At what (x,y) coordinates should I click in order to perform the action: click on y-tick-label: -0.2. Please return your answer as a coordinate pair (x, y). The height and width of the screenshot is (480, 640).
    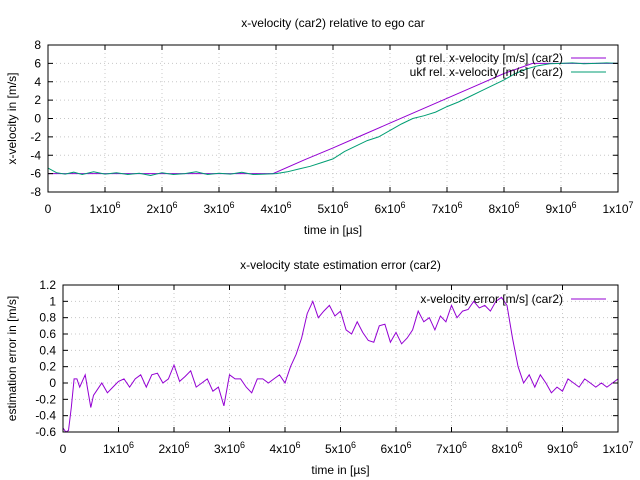
    Looking at the image, I should click on (45, 399).